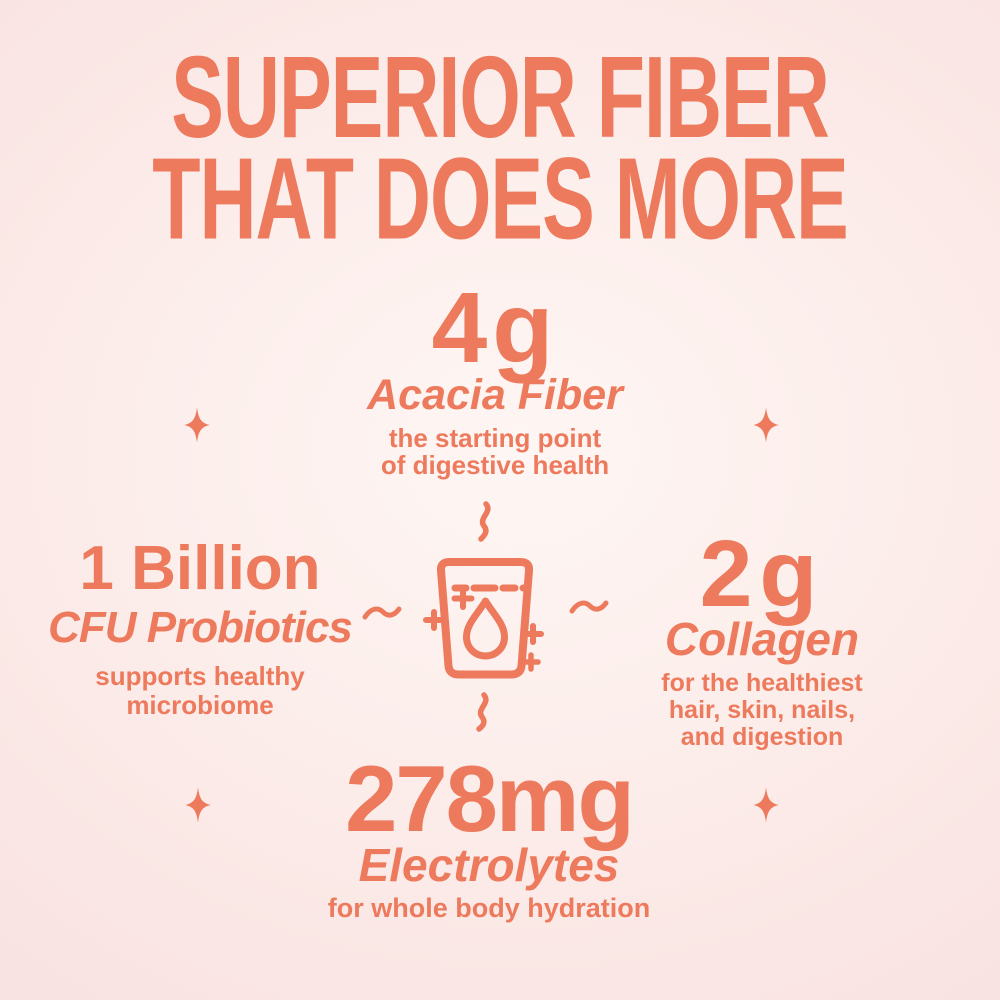 This screenshot has width=1000, height=1000. I want to click on fiber-description: the starting point of digestive health, so click(495, 452).